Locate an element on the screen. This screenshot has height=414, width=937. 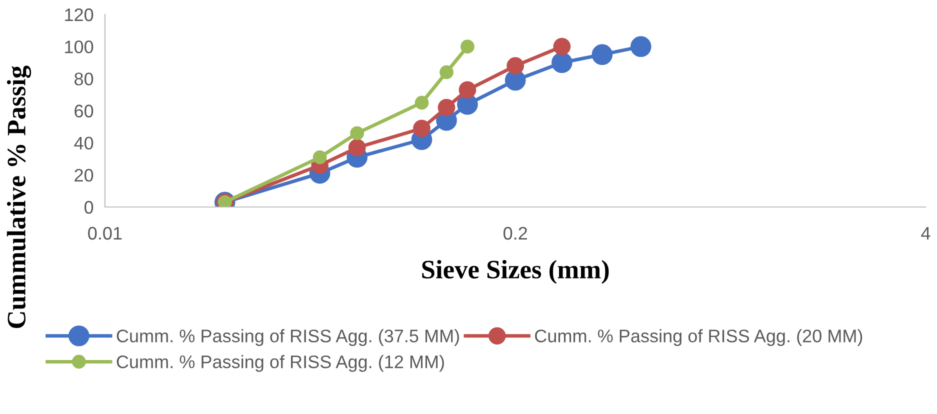
legend-label: Cumm. % Passing of RISS Agg. (37.5 MM) is located at coordinates (287, 337).